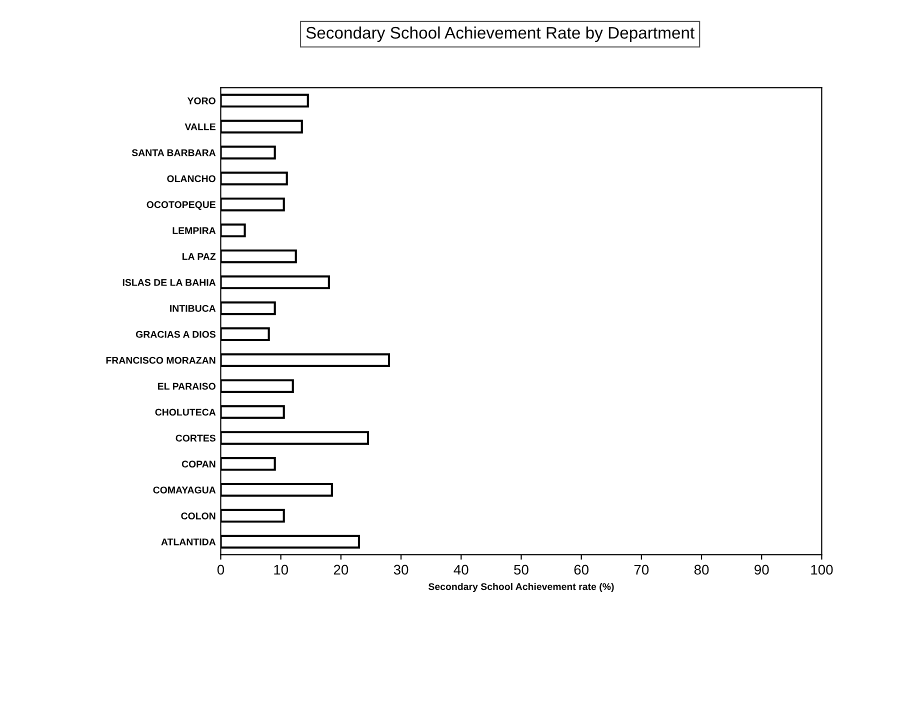 Image resolution: width=901 pixels, height=713 pixels. What do you see at coordinates (641, 569) in the screenshot?
I see `x-tick-label: 70` at bounding box center [641, 569].